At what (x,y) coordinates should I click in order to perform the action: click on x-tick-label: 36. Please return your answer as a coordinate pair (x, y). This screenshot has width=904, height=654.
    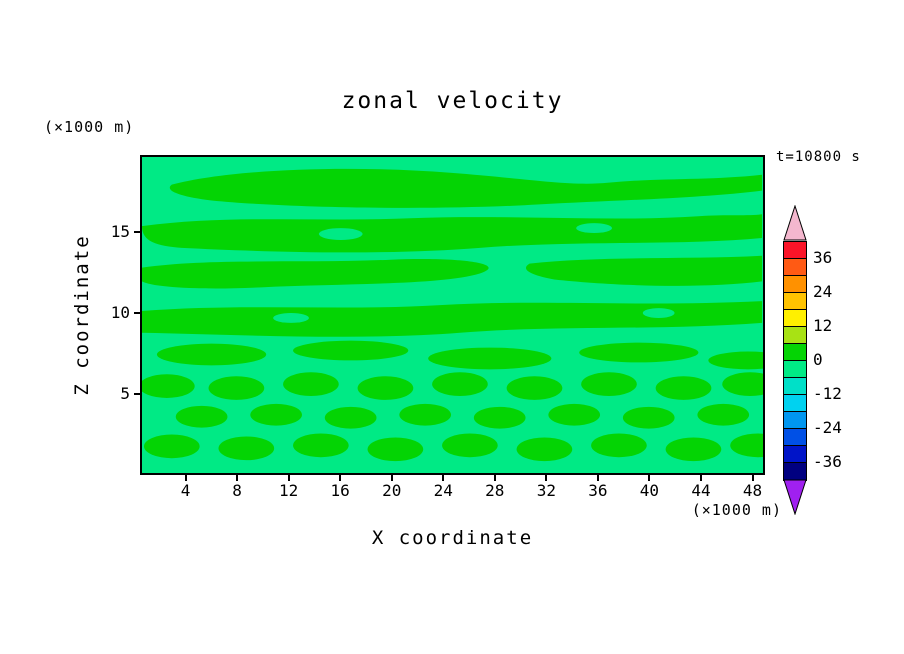
    Looking at the image, I should click on (598, 490).